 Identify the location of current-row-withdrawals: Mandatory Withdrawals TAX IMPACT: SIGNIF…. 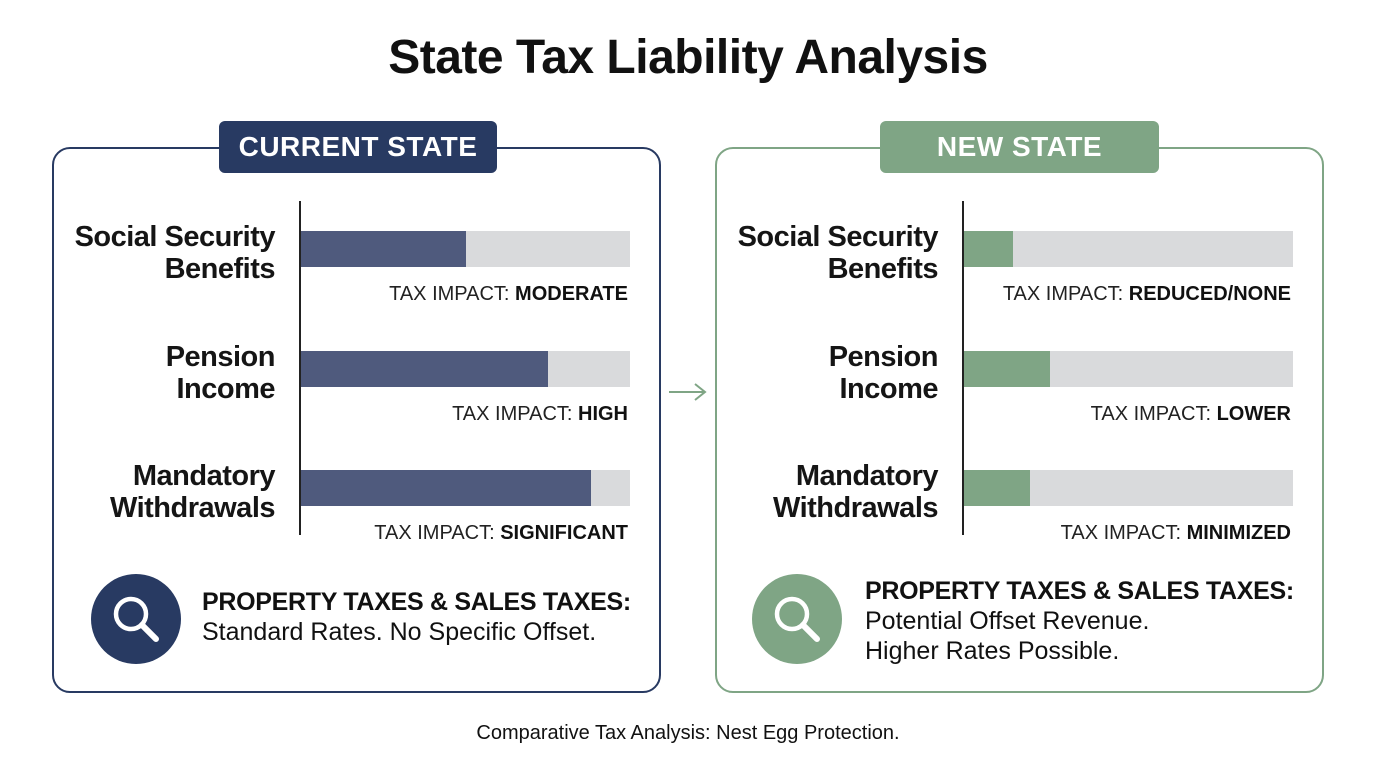
(356, 509).